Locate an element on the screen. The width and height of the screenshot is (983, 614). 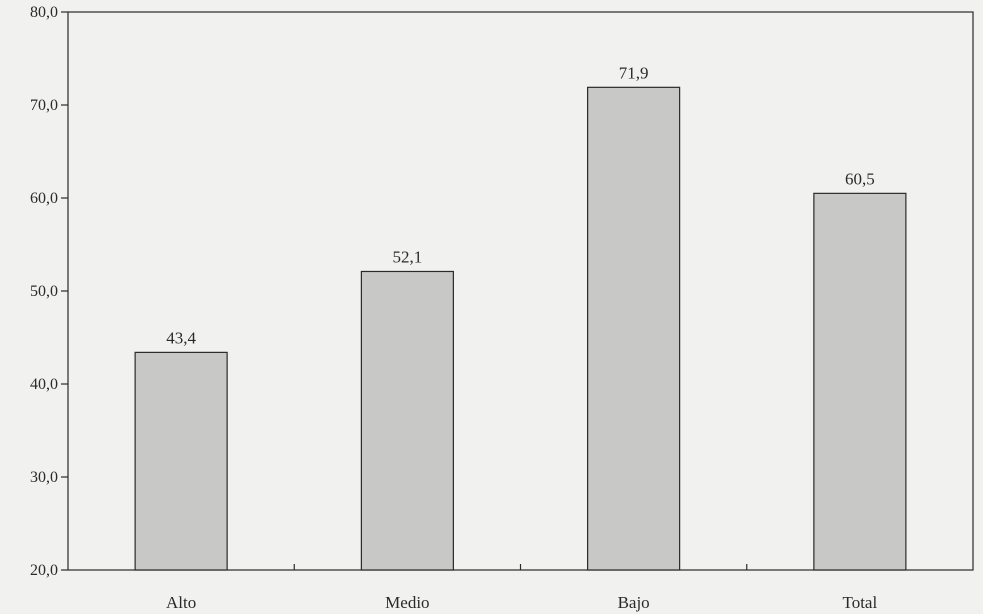
x-tick-label: Total is located at coordinates (860, 602).